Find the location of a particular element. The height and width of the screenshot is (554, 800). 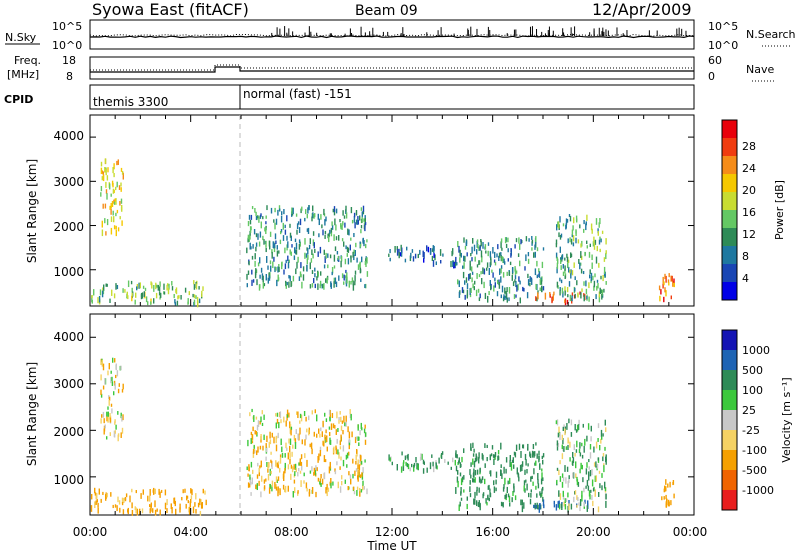

noise-spikes is located at coordinates (479, 31).